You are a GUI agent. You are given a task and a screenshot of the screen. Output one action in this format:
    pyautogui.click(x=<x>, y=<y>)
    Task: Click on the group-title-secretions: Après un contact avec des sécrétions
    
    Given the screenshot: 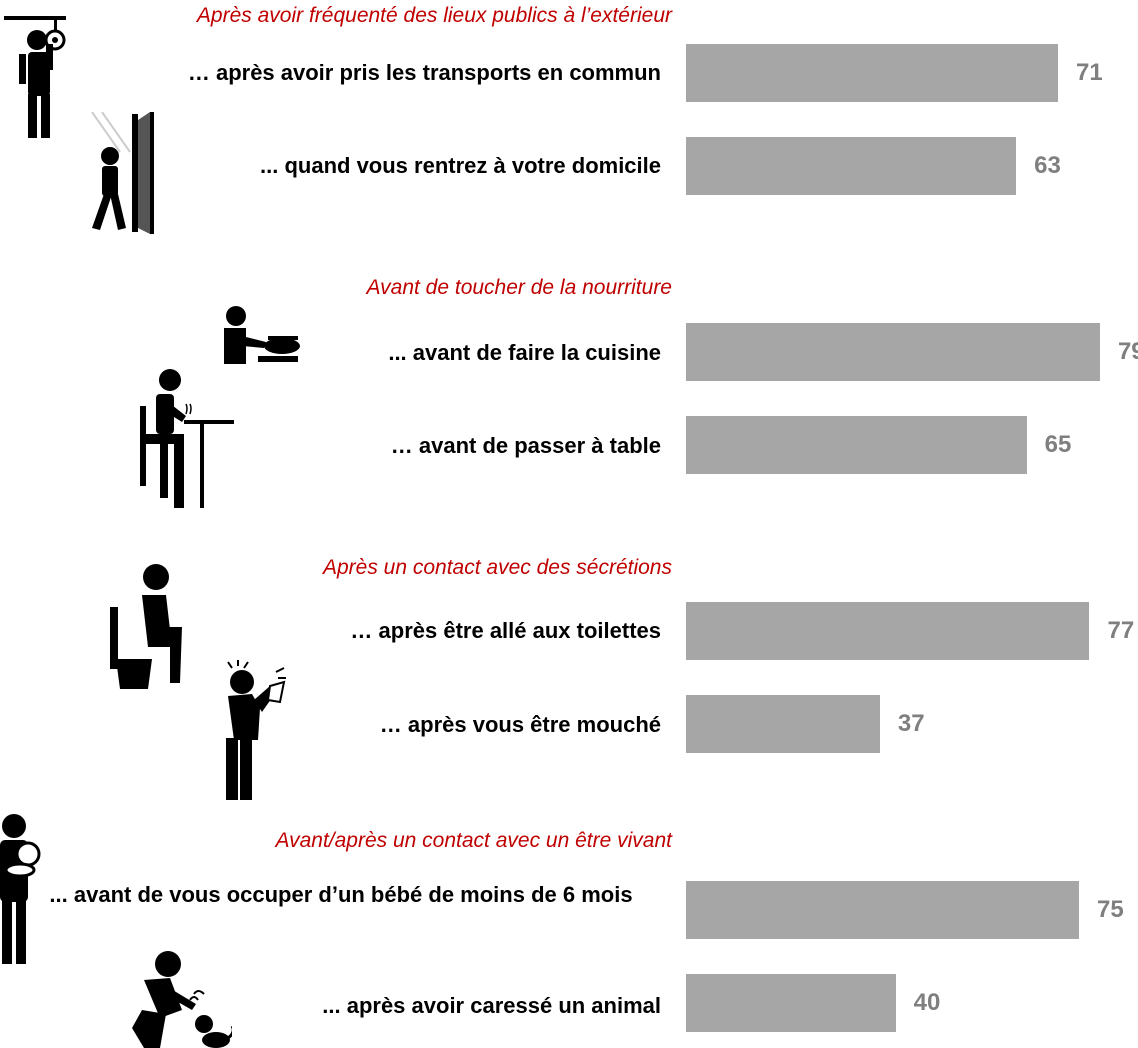 What is the action you would take?
    pyautogui.click(x=497, y=567)
    